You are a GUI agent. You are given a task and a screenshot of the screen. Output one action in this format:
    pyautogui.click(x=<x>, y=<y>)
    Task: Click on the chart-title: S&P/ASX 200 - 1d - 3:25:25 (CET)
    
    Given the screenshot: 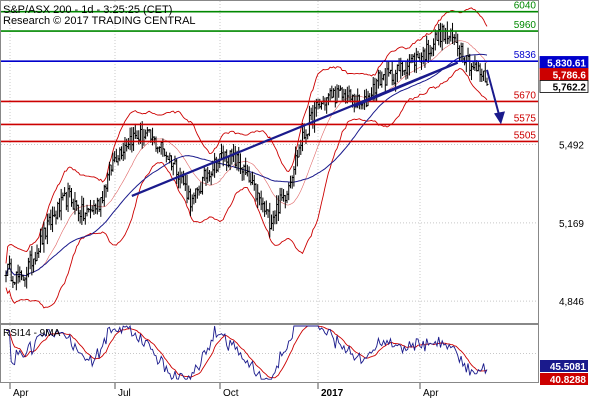 What is the action you would take?
    pyautogui.click(x=87, y=10)
    